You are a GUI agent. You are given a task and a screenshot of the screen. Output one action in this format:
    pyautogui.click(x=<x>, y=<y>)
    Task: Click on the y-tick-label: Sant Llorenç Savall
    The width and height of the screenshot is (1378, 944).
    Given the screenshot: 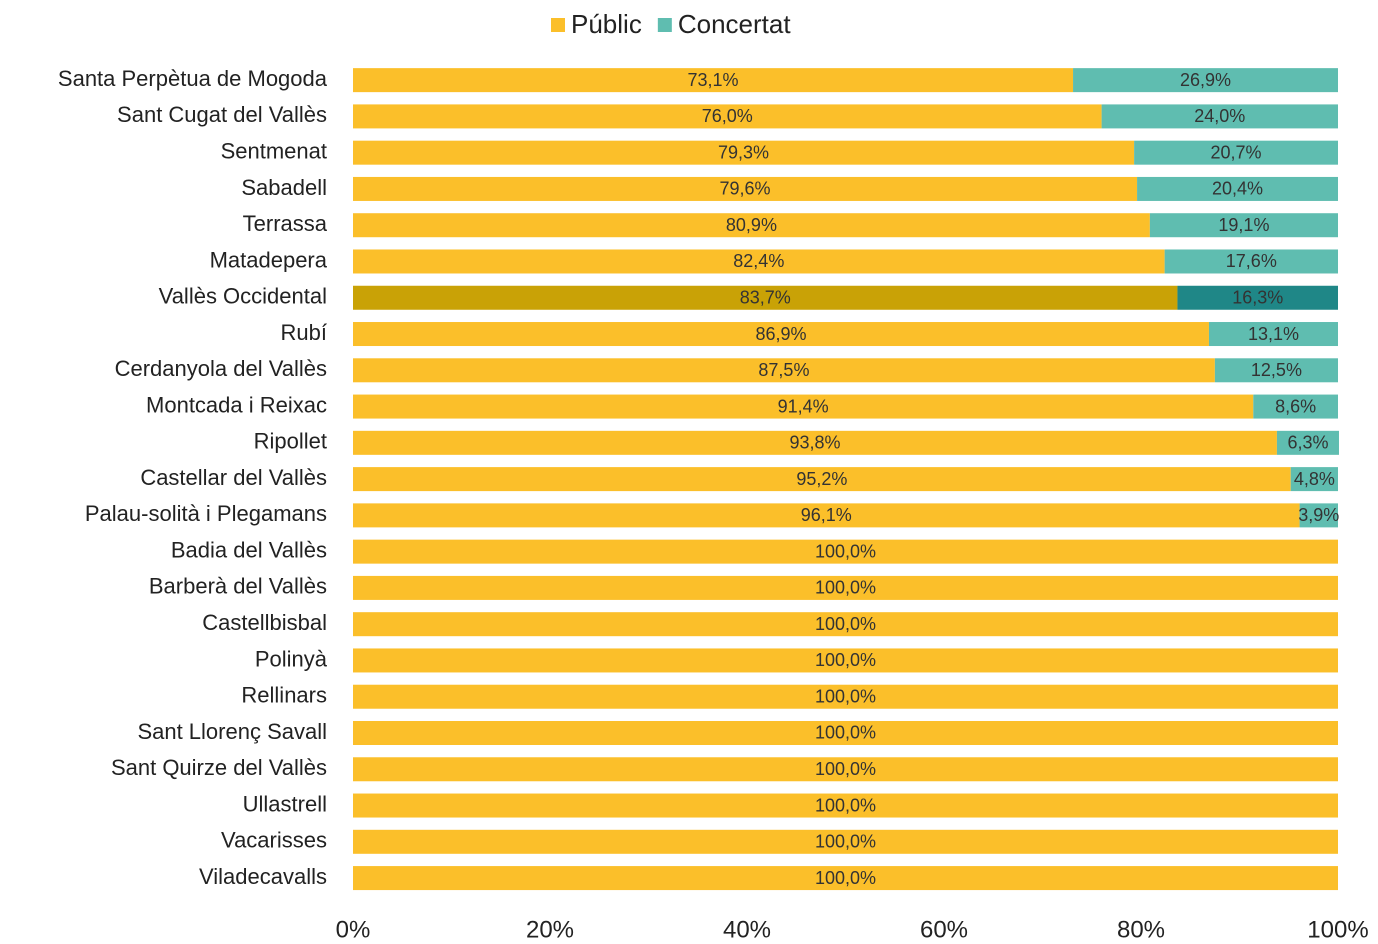 What is the action you would take?
    pyautogui.click(x=232, y=731)
    